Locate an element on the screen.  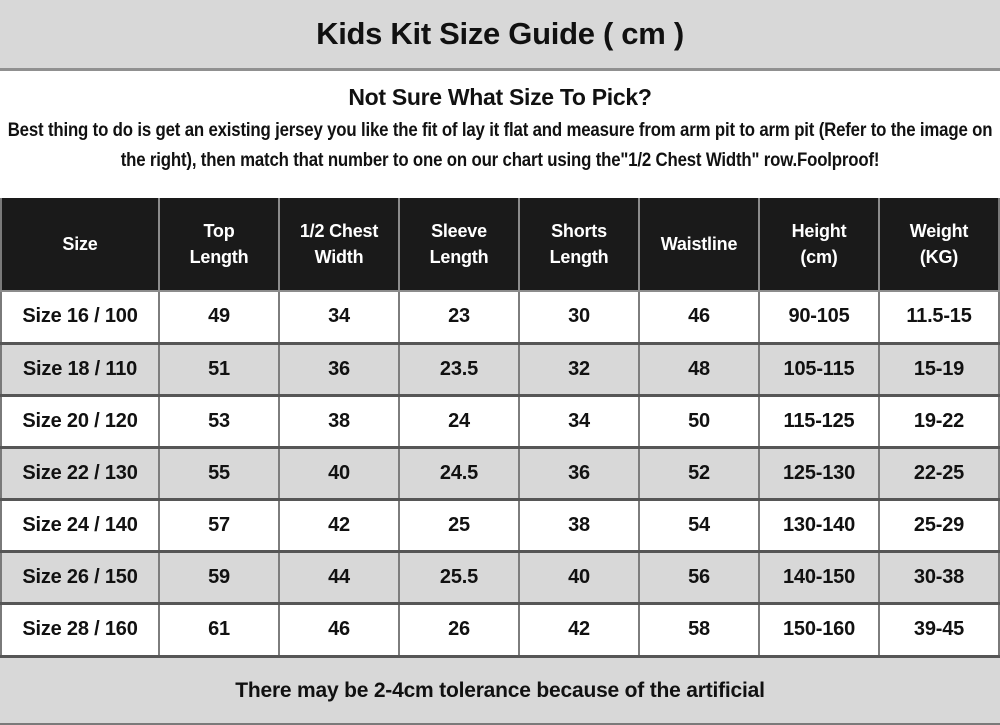
measurement-cell: 130-140 is located at coordinates (819, 524).